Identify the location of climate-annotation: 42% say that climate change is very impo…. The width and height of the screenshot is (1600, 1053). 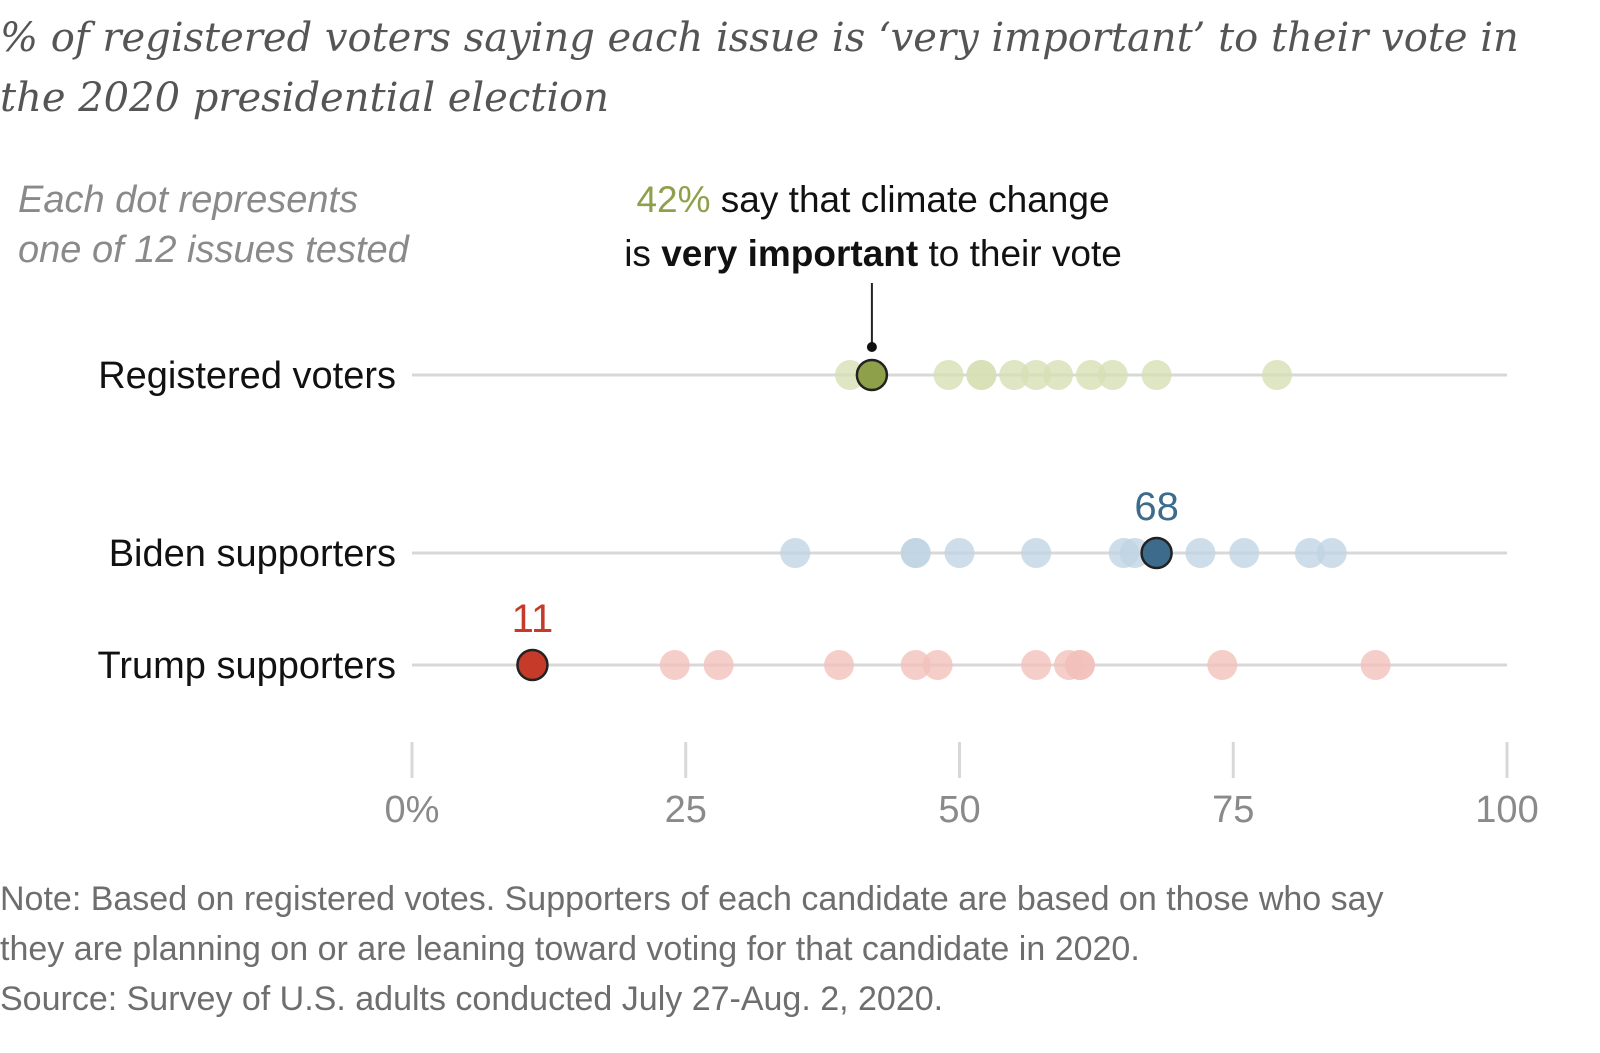
(873, 265).